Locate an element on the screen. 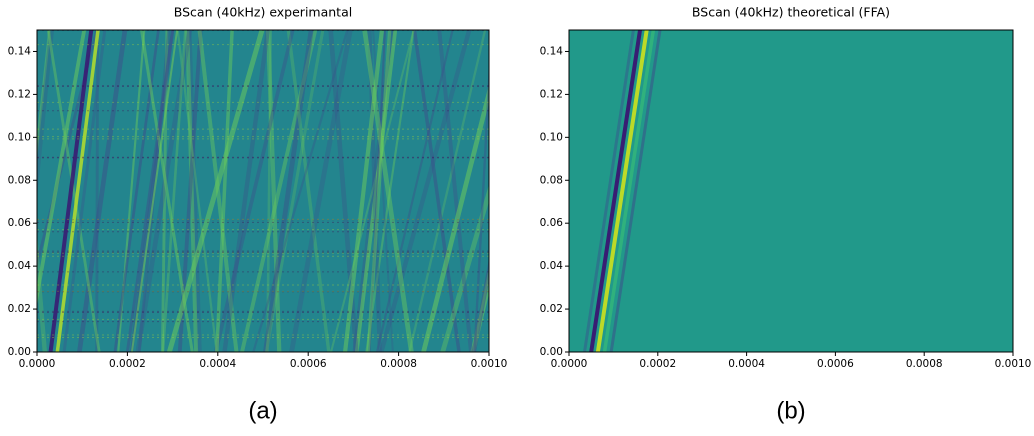 This screenshot has height=436, width=1034. caption: (a) is located at coordinates (262, 410).